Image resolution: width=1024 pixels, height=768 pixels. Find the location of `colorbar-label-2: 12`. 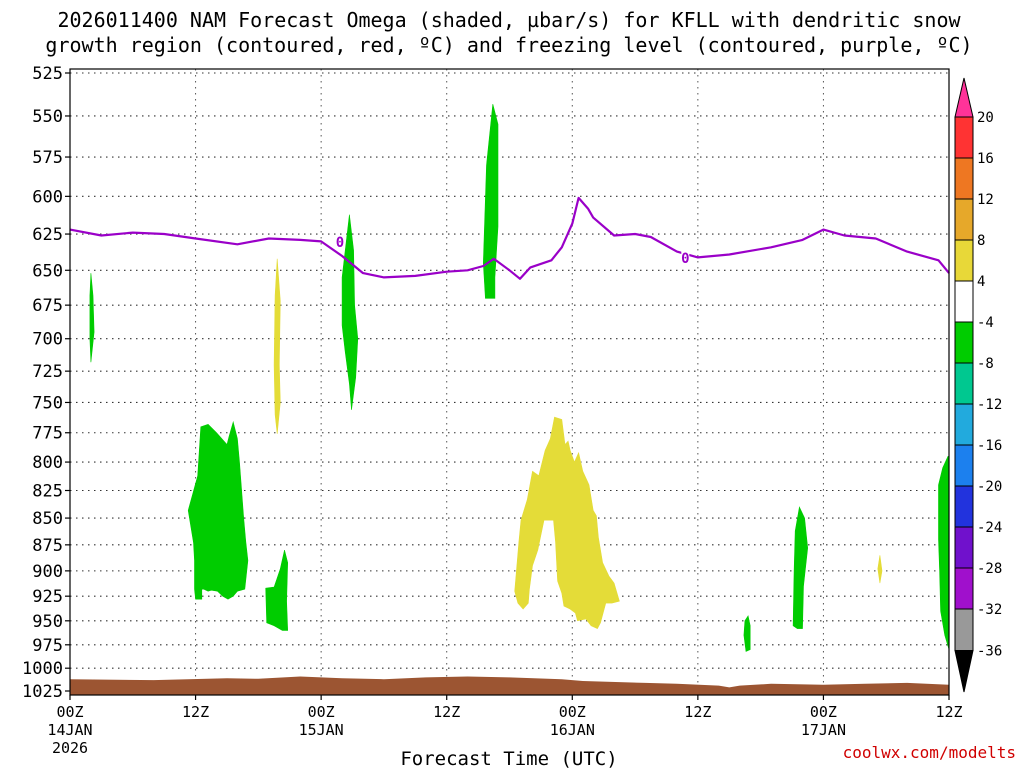

colorbar-label-2: 12 is located at coordinates (985, 200).